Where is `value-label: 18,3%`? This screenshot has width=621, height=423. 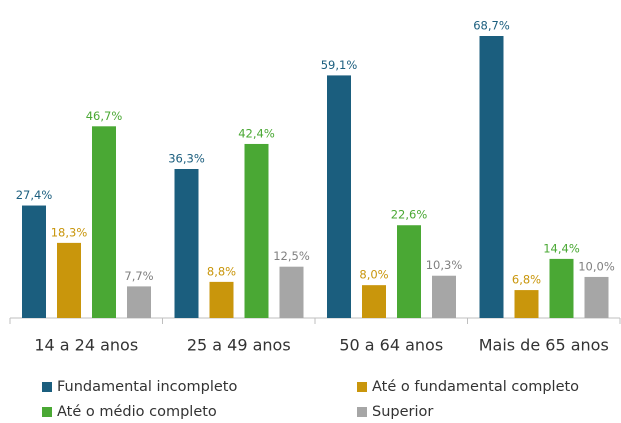
value-label: 18,3% is located at coordinates (69, 232).